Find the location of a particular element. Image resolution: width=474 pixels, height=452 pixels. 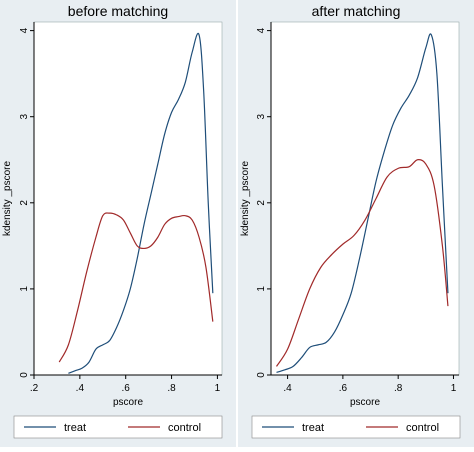

chart-title: after matching is located at coordinates (356, 11).